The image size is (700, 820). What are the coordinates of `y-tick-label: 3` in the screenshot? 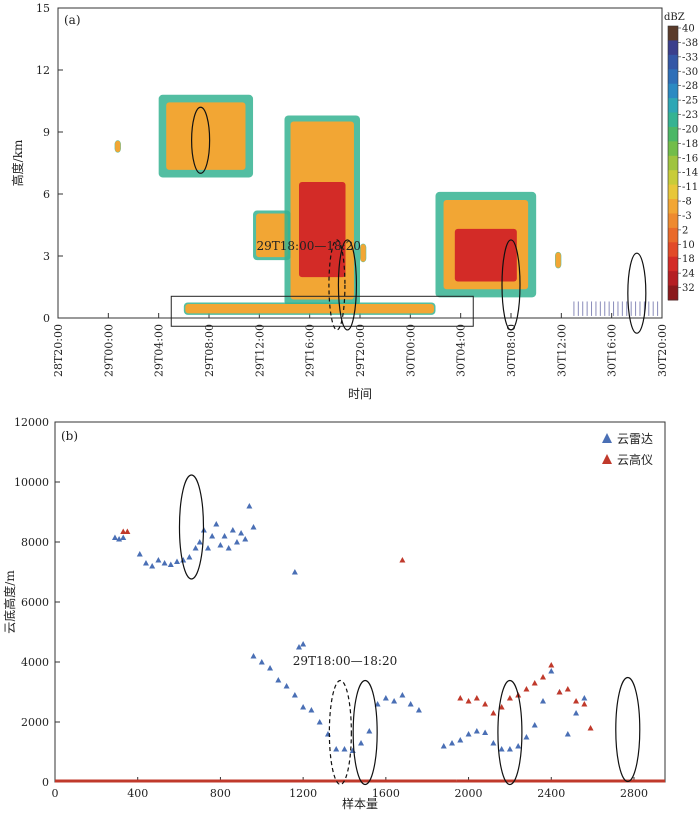 It's located at (46, 256).